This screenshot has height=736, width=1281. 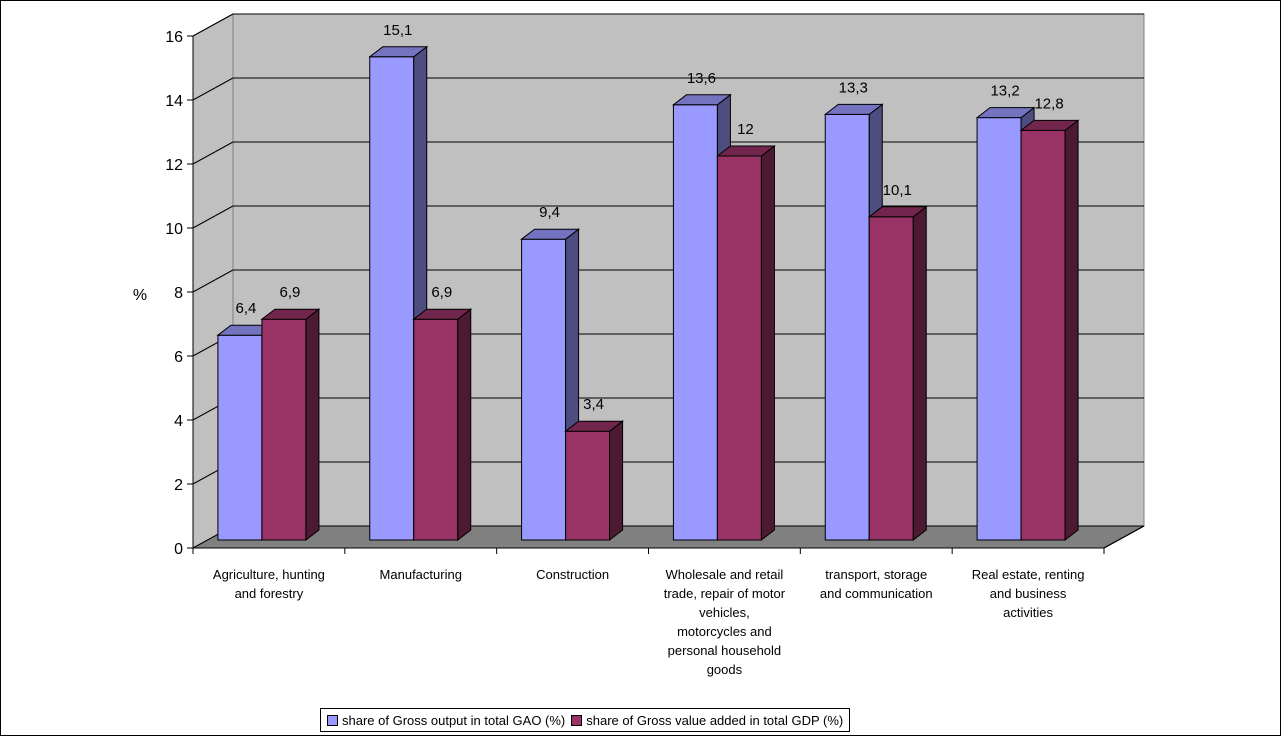 I want to click on y-tick-label: 4, so click(x=178, y=421).